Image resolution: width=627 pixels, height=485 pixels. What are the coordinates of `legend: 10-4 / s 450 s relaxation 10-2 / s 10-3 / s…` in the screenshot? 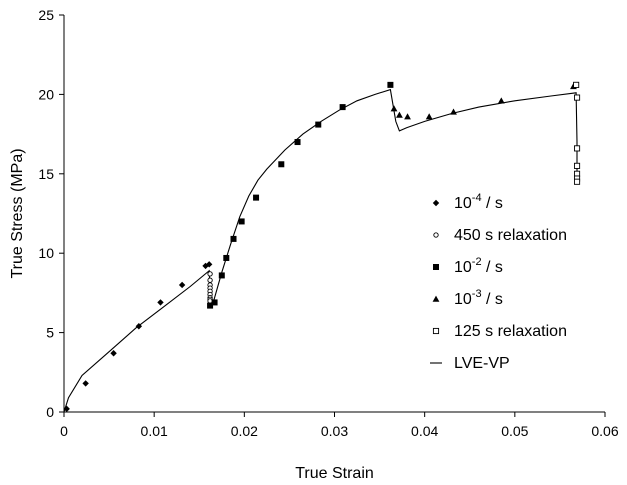 It's located at (498, 282).